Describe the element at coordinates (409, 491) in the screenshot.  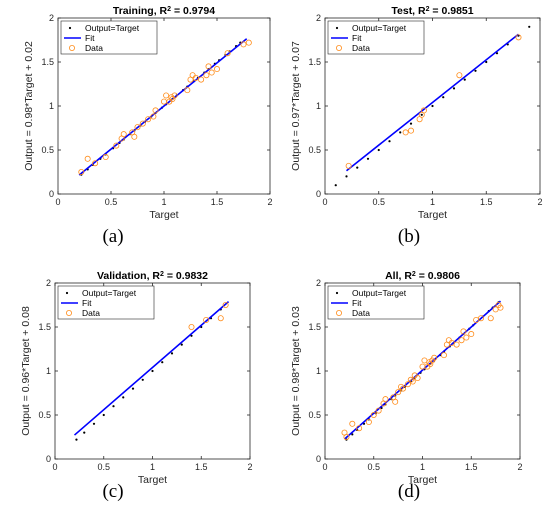
I see `subfigure-label: (d)` at that location.